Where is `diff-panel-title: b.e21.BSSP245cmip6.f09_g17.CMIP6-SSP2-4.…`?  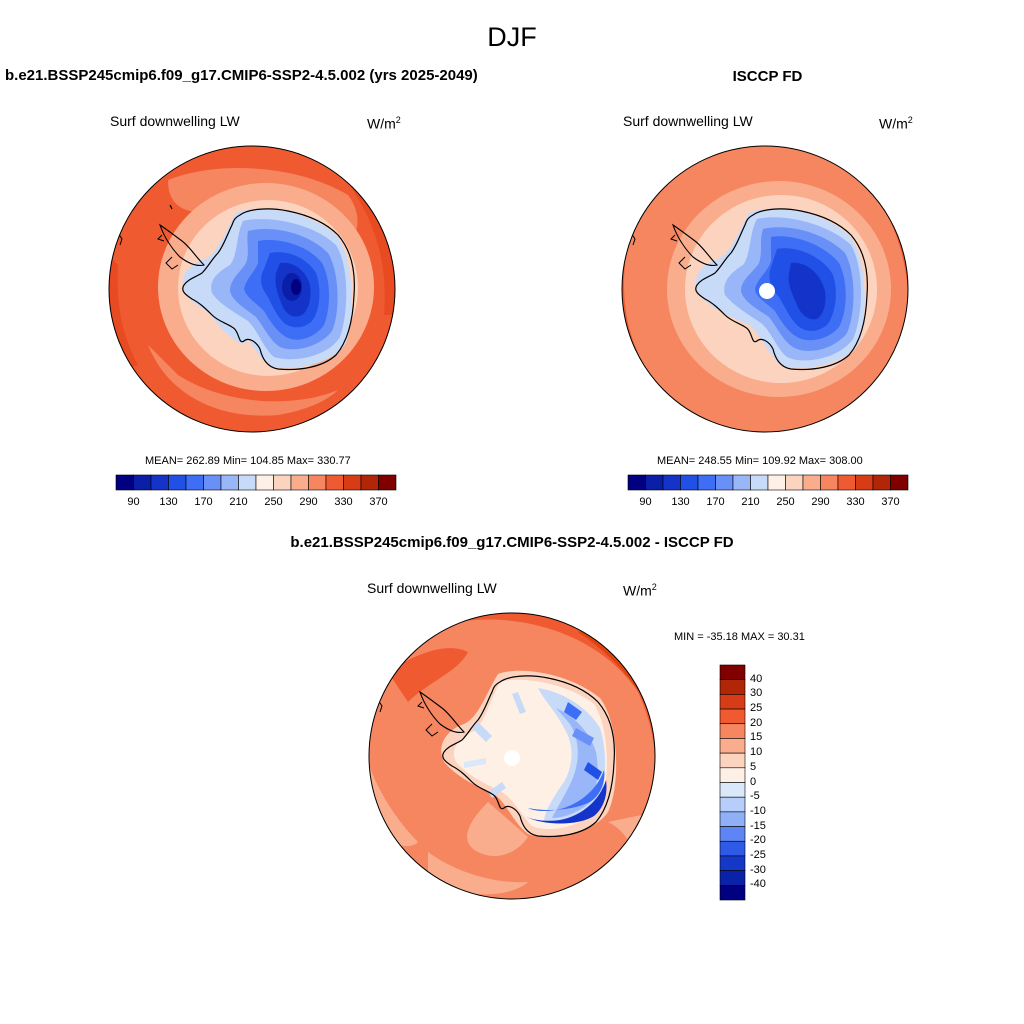
diff-panel-title: b.e21.BSSP245cmip6.f09_g17.CMIP6-SSP2-4.… is located at coordinates (512, 542).